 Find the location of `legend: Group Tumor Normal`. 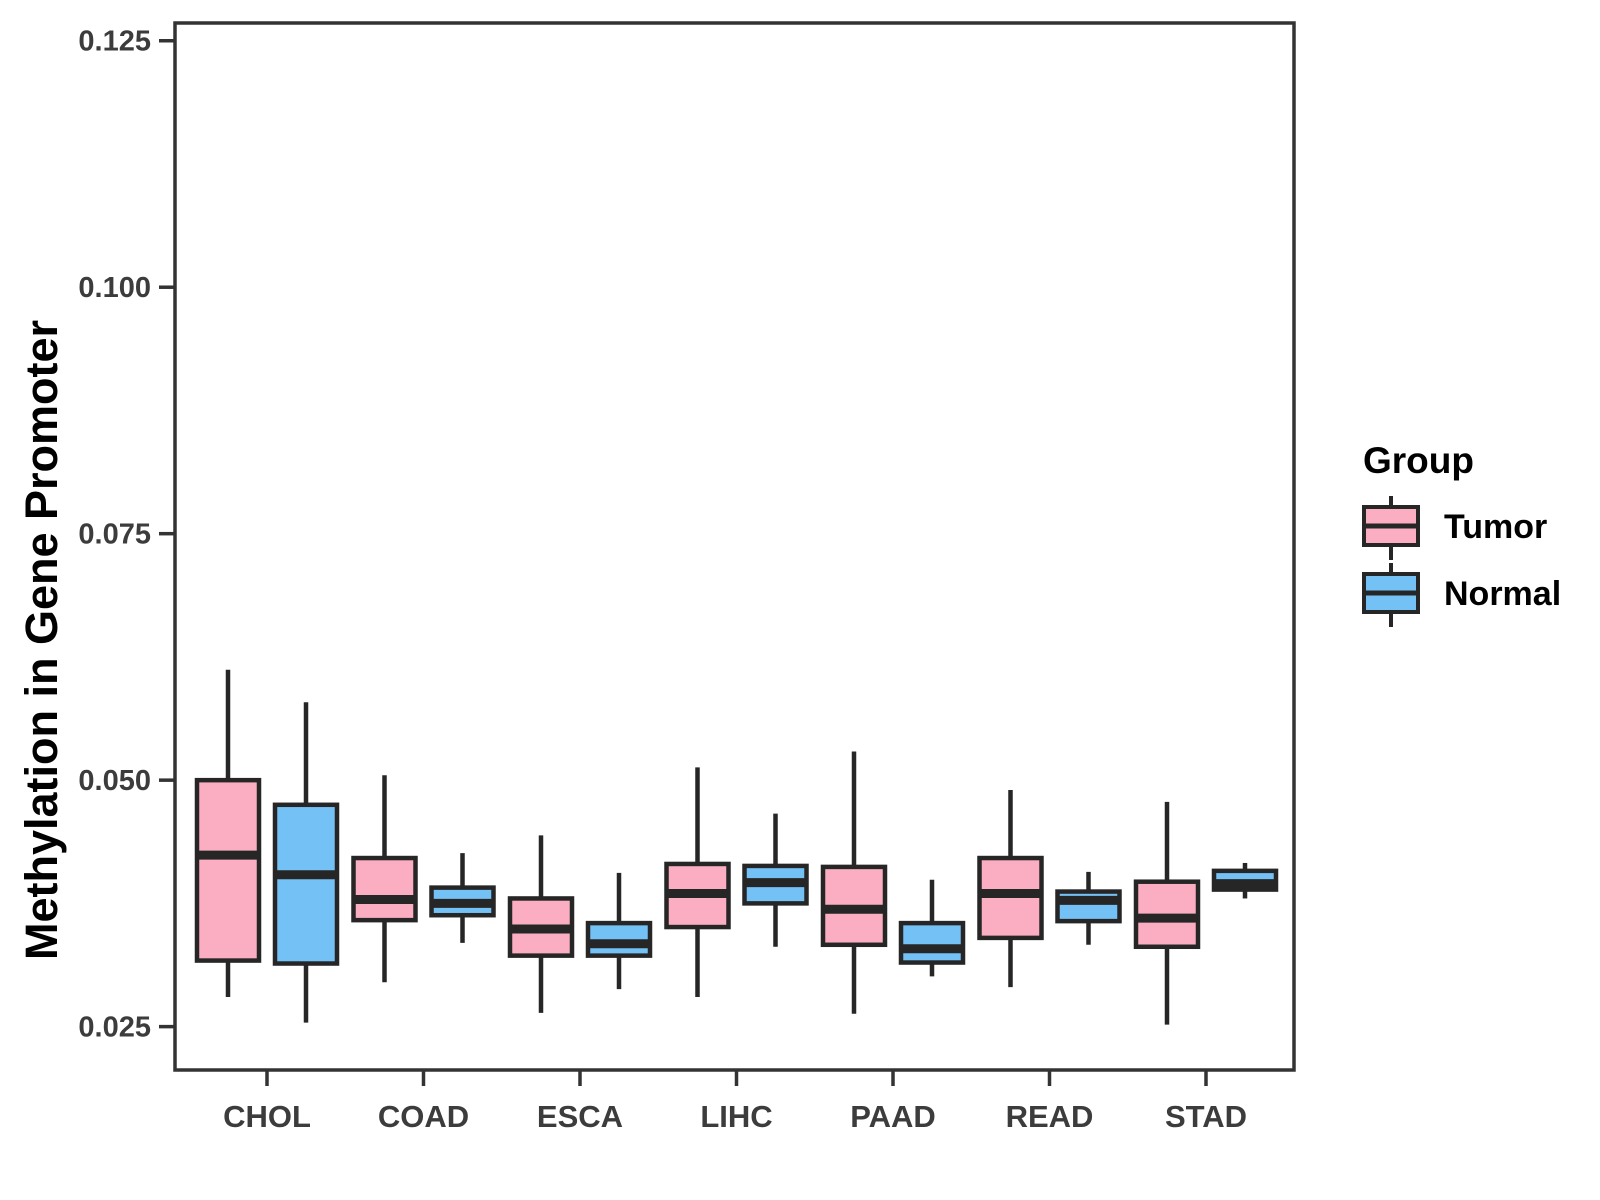

legend: Group Tumor Normal is located at coordinates (1460, 534).